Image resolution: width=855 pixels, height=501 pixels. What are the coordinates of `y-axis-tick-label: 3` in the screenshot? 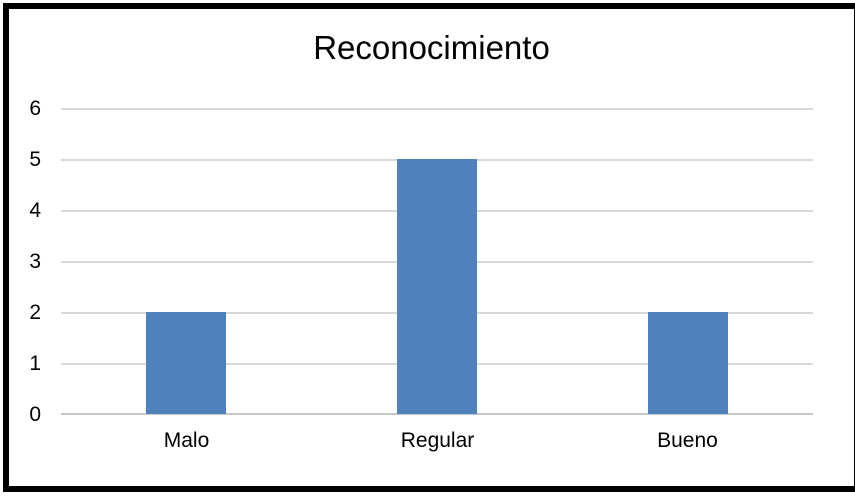 It's located at (35, 261).